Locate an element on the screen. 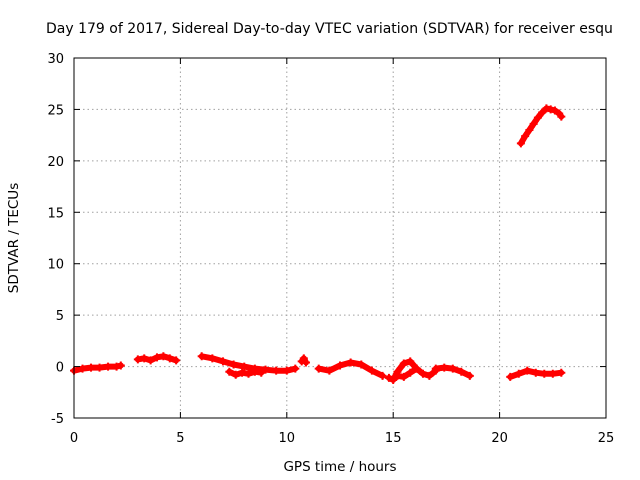 The height and width of the screenshot is (480, 640). y-tick-label: 15 is located at coordinates (55, 213).